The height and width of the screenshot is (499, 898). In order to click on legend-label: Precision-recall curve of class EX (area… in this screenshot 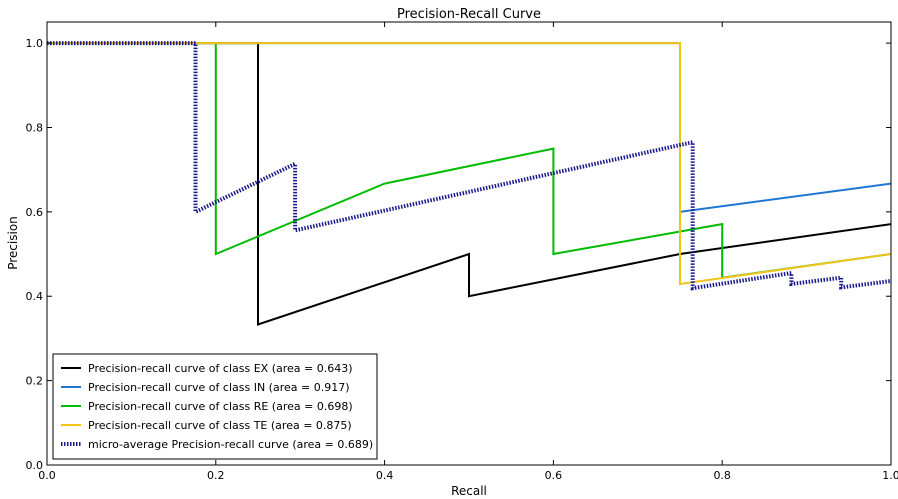, I will do `click(220, 368)`.